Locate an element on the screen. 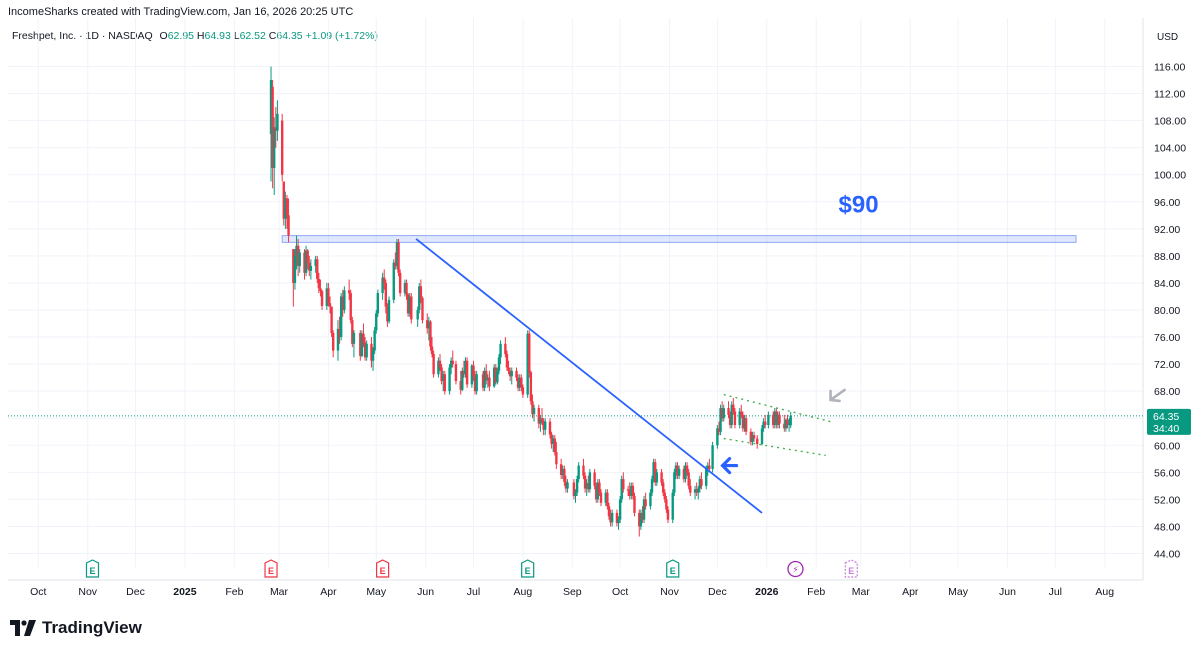 This screenshot has width=1200, height=652. x-tick-label: Nov is located at coordinates (87, 592).